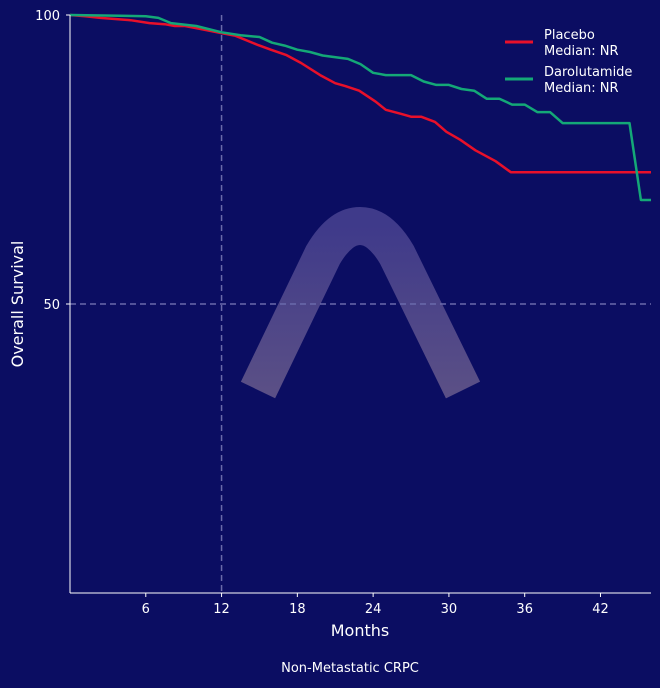 Image resolution: width=660 pixels, height=688 pixels. Describe the element at coordinates (297, 609) in the screenshot. I see `x-tick-label: 18` at that location.